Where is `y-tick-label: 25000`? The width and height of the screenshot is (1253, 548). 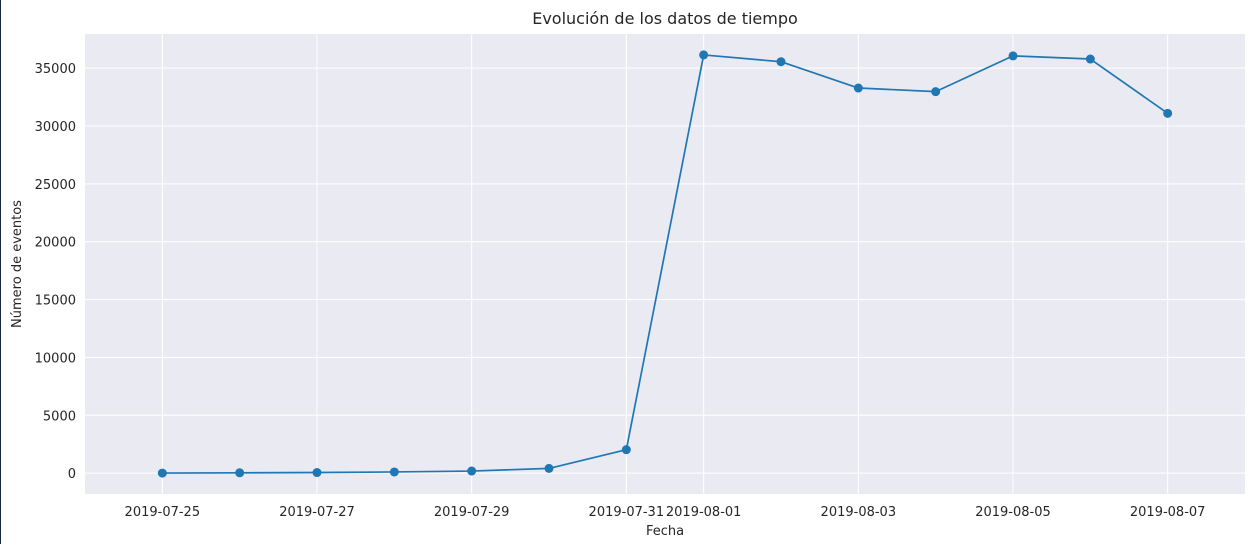 y-tick-label: 25000 is located at coordinates (55, 185).